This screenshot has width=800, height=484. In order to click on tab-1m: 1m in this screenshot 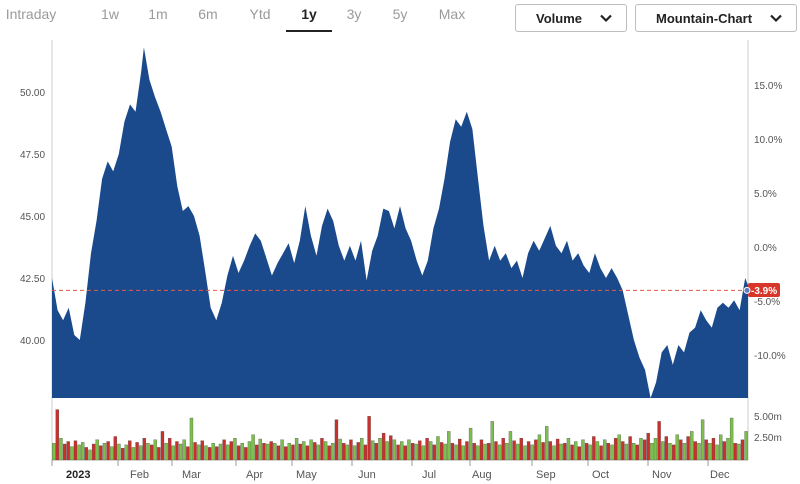, I will do `click(158, 14)`.